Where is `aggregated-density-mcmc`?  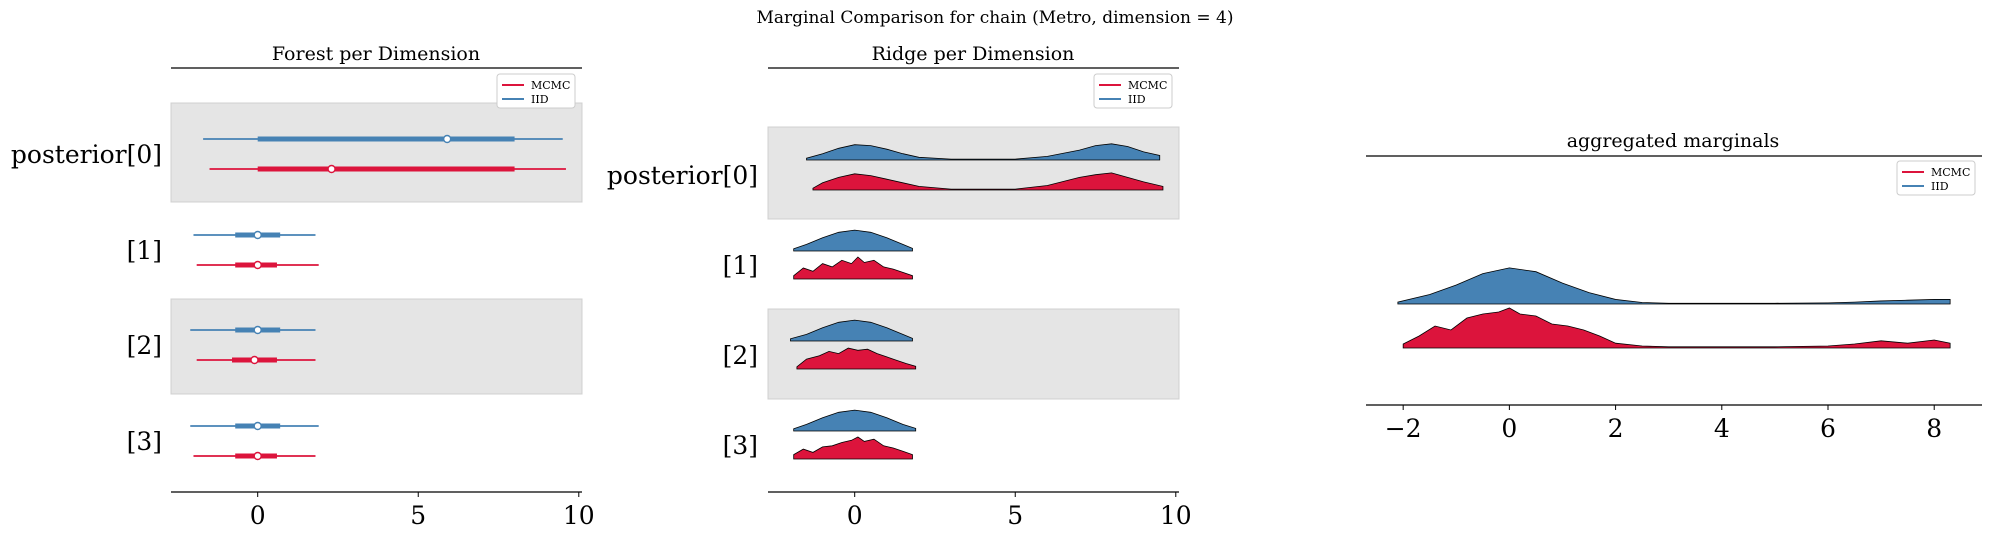
aggregated-density-mcmc is located at coordinates (1676, 328).